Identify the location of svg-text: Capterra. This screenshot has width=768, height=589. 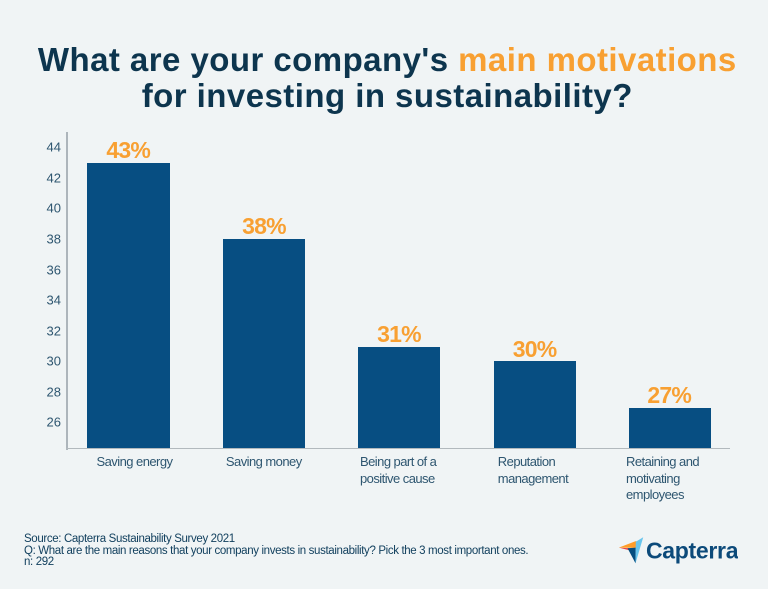
(692, 551).